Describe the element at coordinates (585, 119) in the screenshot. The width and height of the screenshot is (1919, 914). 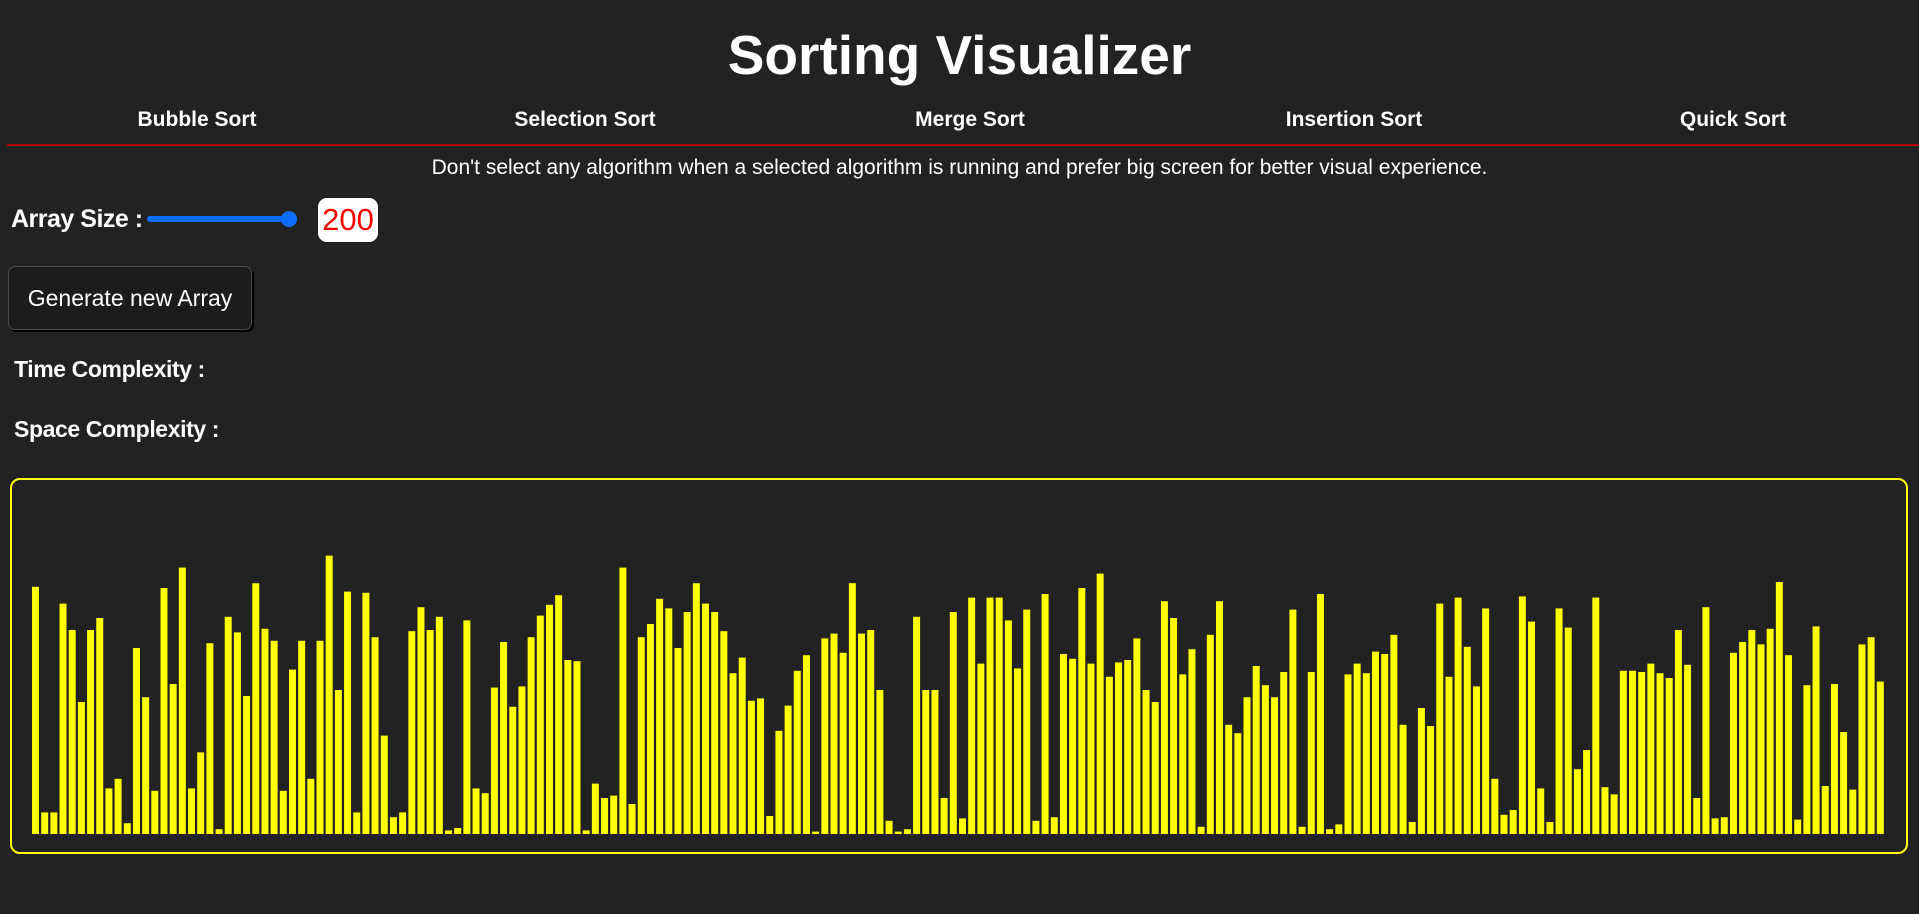
I see `nav-selection-sort: Selection Sort` at that location.